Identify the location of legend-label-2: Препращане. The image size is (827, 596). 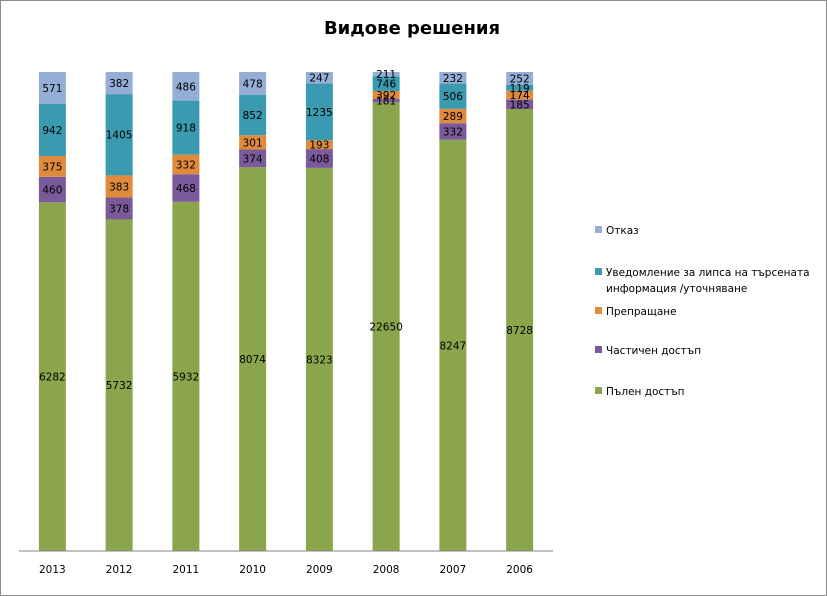
(641, 312).